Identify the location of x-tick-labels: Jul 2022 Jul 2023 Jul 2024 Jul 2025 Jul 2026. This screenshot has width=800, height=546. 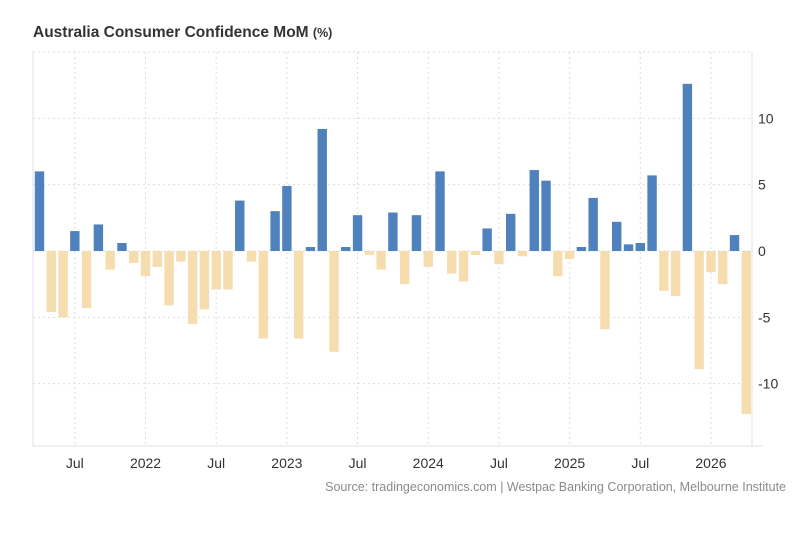
(396, 463).